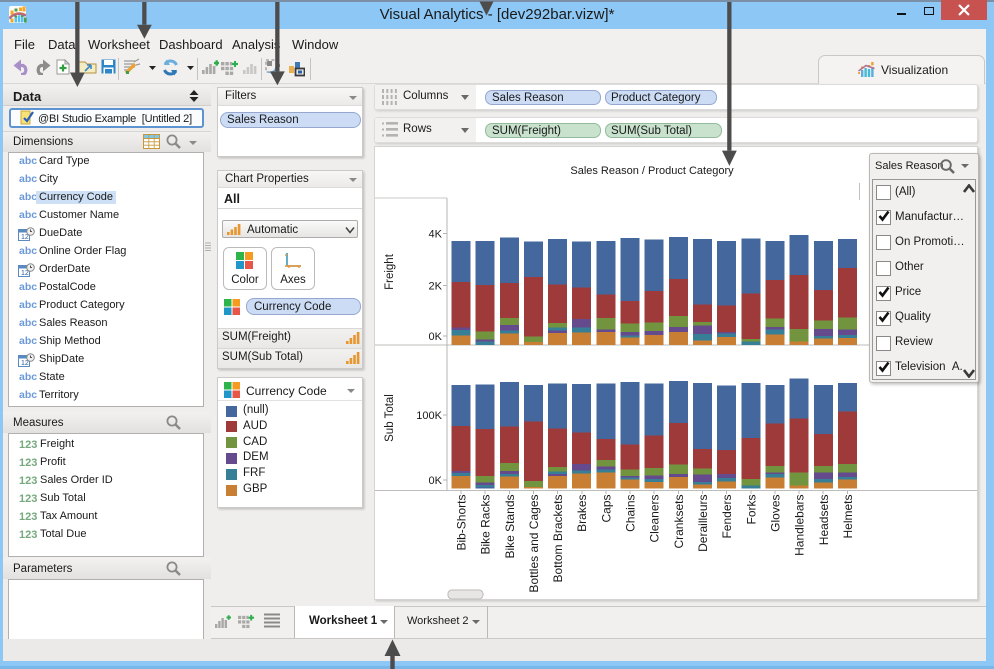  Describe the element at coordinates (429, 416) in the screenshot. I see `svg-text: 100K` at that location.